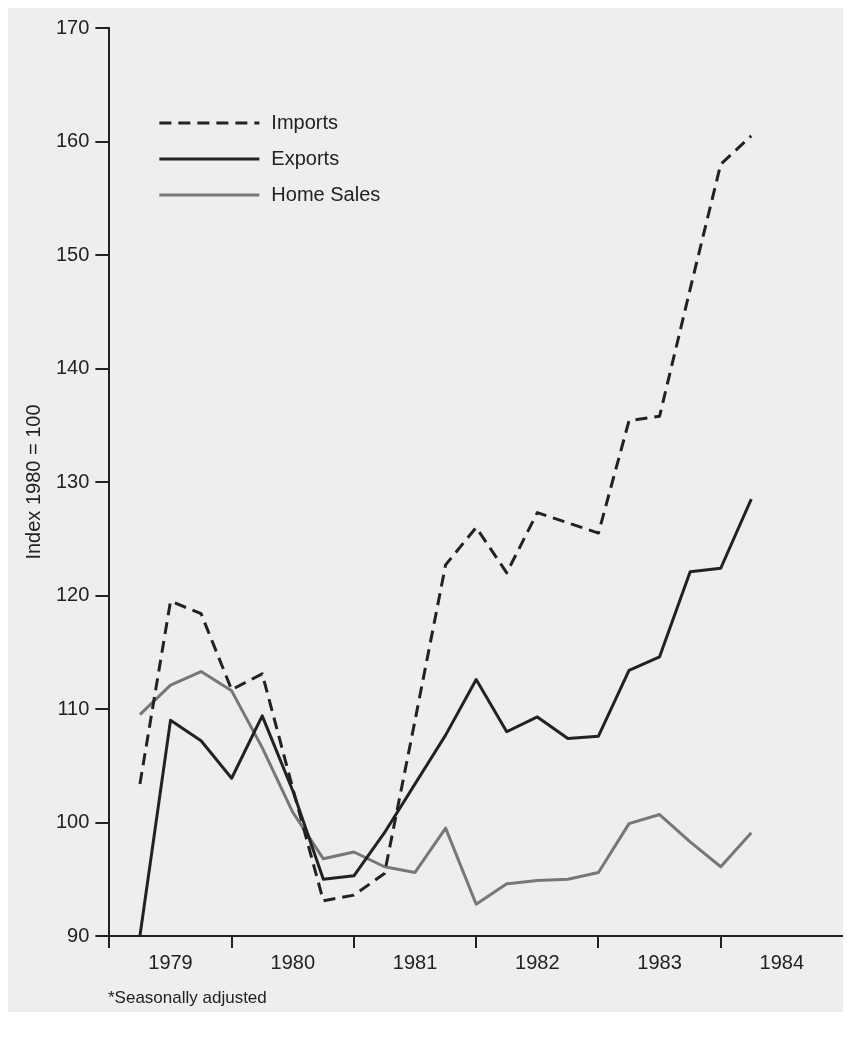 The width and height of the screenshot is (851, 1042). Describe the element at coordinates (170, 961) in the screenshot. I see `x-tick-label: 1979` at that location.